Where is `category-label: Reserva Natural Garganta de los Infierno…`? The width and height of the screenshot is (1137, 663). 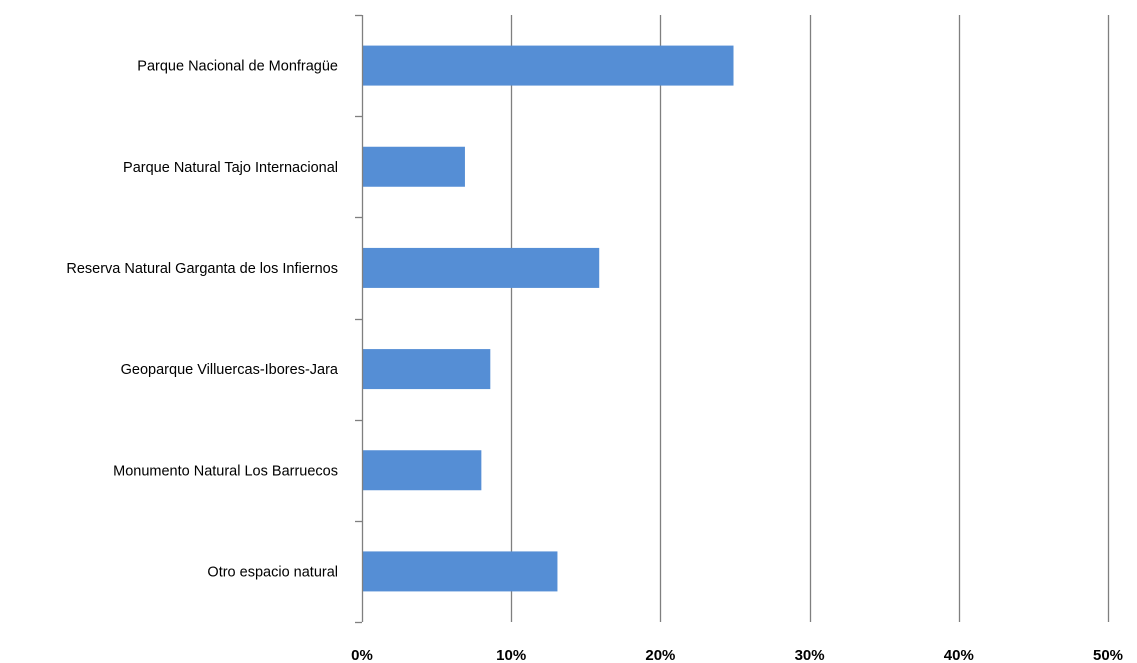
category-label: Reserva Natural Garganta de los Infierno… is located at coordinates (202, 269).